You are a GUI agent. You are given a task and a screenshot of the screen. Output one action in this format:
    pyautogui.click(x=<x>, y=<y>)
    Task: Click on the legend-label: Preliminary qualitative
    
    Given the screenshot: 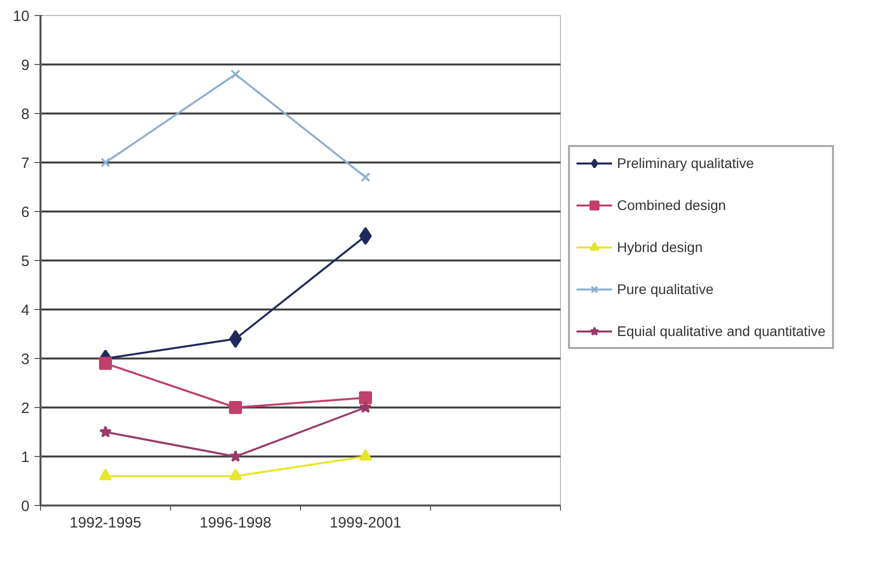 What is the action you would take?
    pyautogui.click(x=685, y=163)
    